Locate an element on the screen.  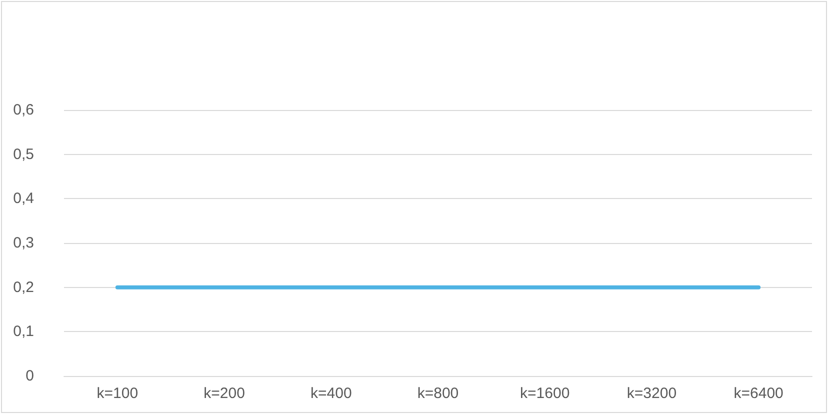
x-tick-label: k=1600 is located at coordinates (545, 393).